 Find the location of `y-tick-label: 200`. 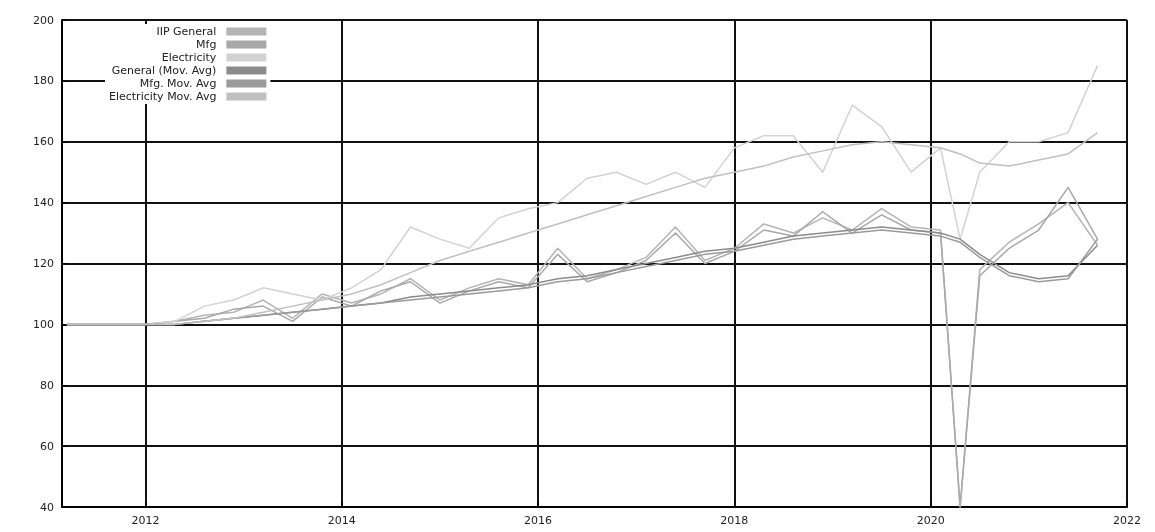

y-tick-label: 200 is located at coordinates (43, 20).